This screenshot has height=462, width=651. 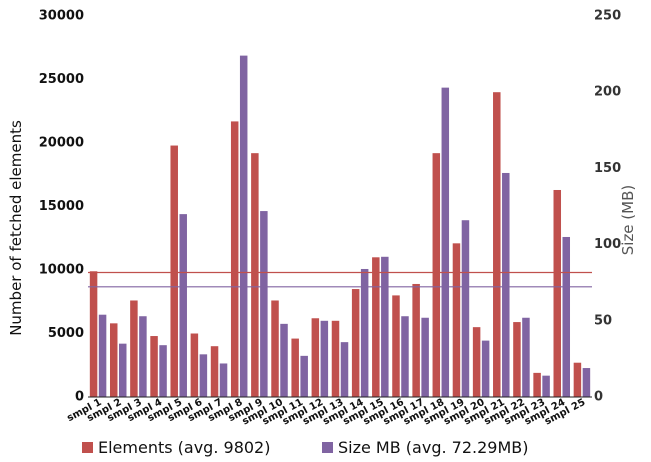 What do you see at coordinates (87, 447) in the screenshot?
I see `legend-swatch-elements` at bounding box center [87, 447].